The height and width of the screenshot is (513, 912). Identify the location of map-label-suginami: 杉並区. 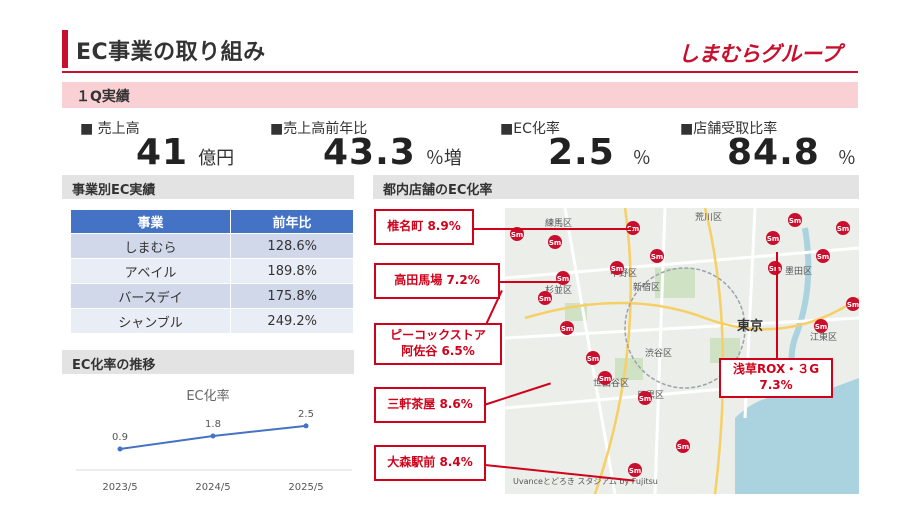
(558, 290).